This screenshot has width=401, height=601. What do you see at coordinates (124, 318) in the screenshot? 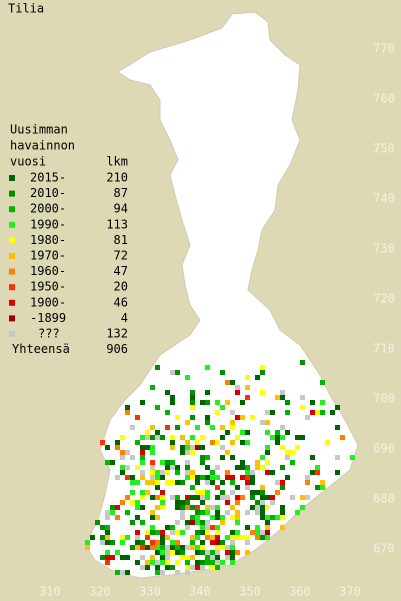
I see `legend-count: 4` at bounding box center [124, 318].